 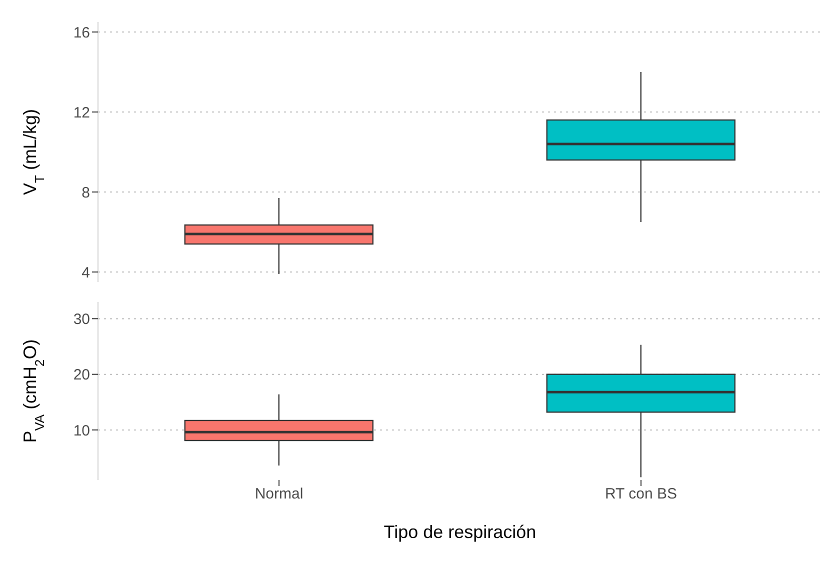 I want to click on y-tick-label: 20, so click(x=81, y=375).